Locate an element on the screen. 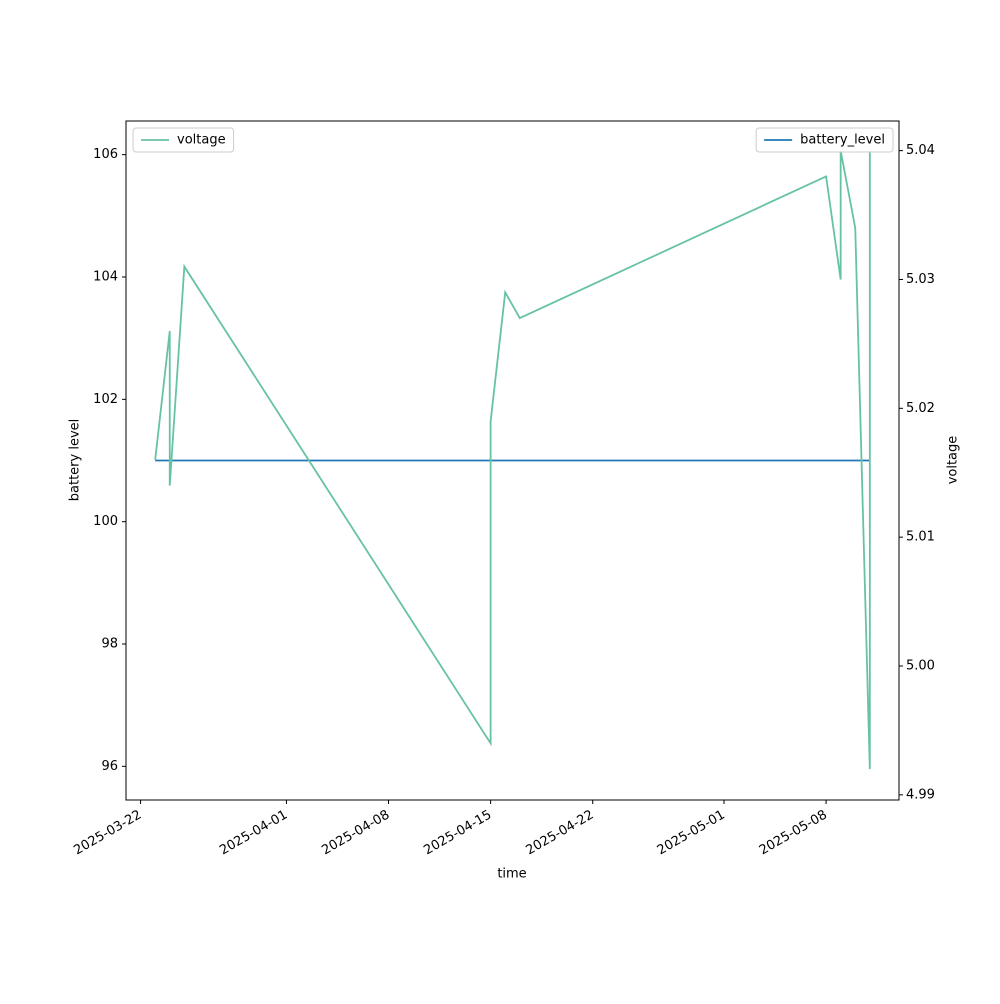  x-tick-label: 2025-04-08 is located at coordinates (355, 833).